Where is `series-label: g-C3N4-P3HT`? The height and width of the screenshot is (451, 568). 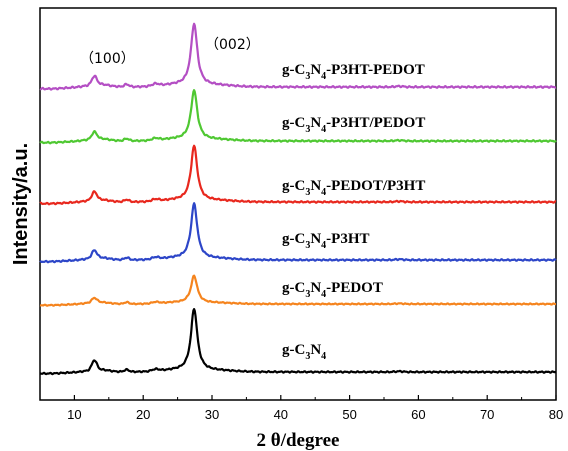 series-label: g-C3N4-P3HT is located at coordinates (326, 241).